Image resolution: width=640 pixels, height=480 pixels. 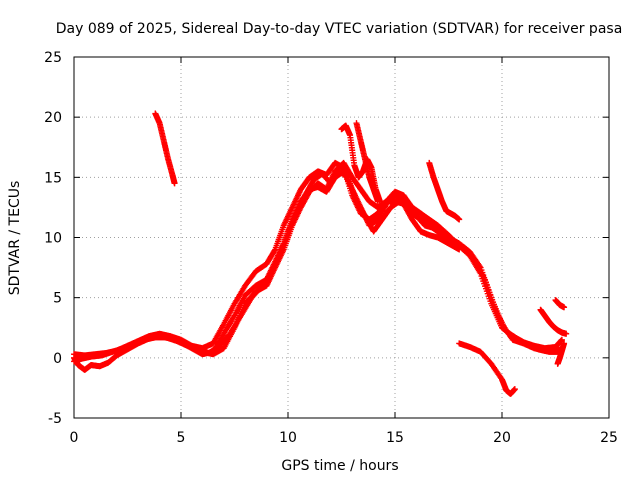 What do you see at coordinates (502, 438) in the screenshot?
I see `x-tick-label: 20` at bounding box center [502, 438].